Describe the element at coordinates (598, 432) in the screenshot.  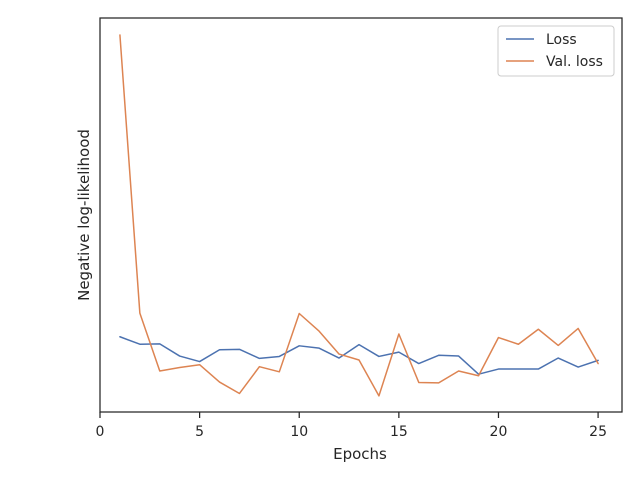
I see `x-tick-label-25: 25` at that location.